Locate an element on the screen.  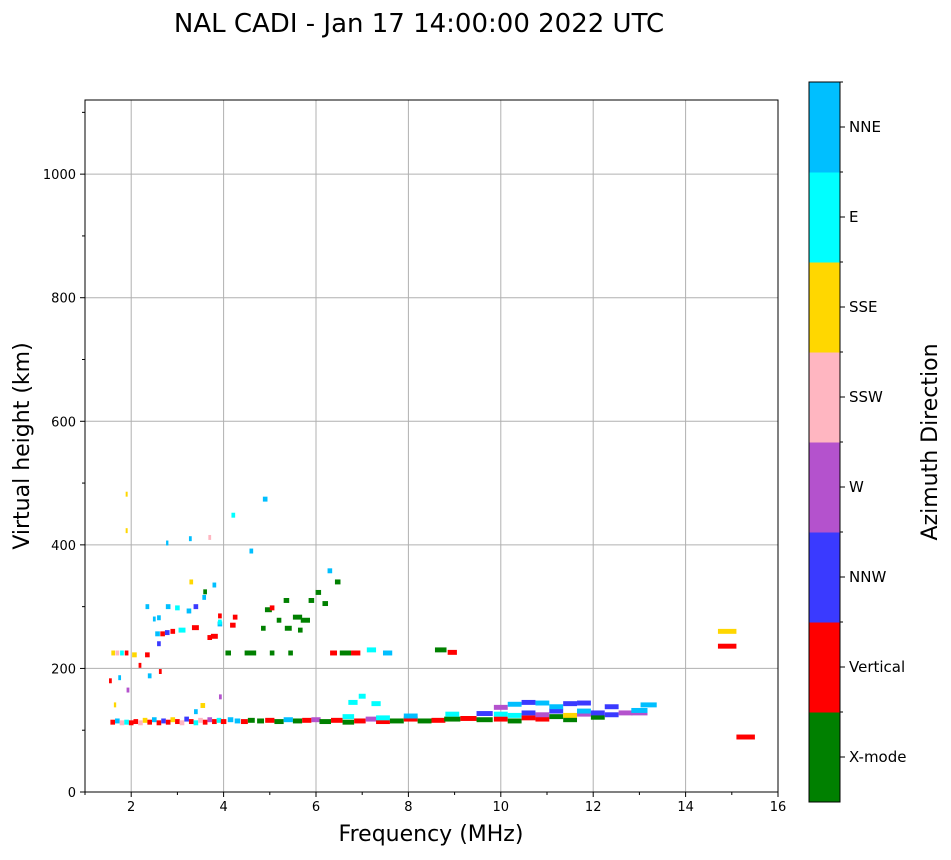
y-tick-label: 800 is located at coordinates (63, 299).